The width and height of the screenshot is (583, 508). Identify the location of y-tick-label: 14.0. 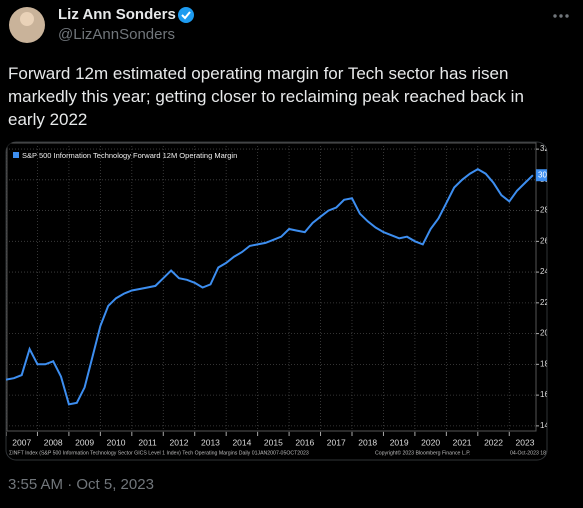
(548, 425).